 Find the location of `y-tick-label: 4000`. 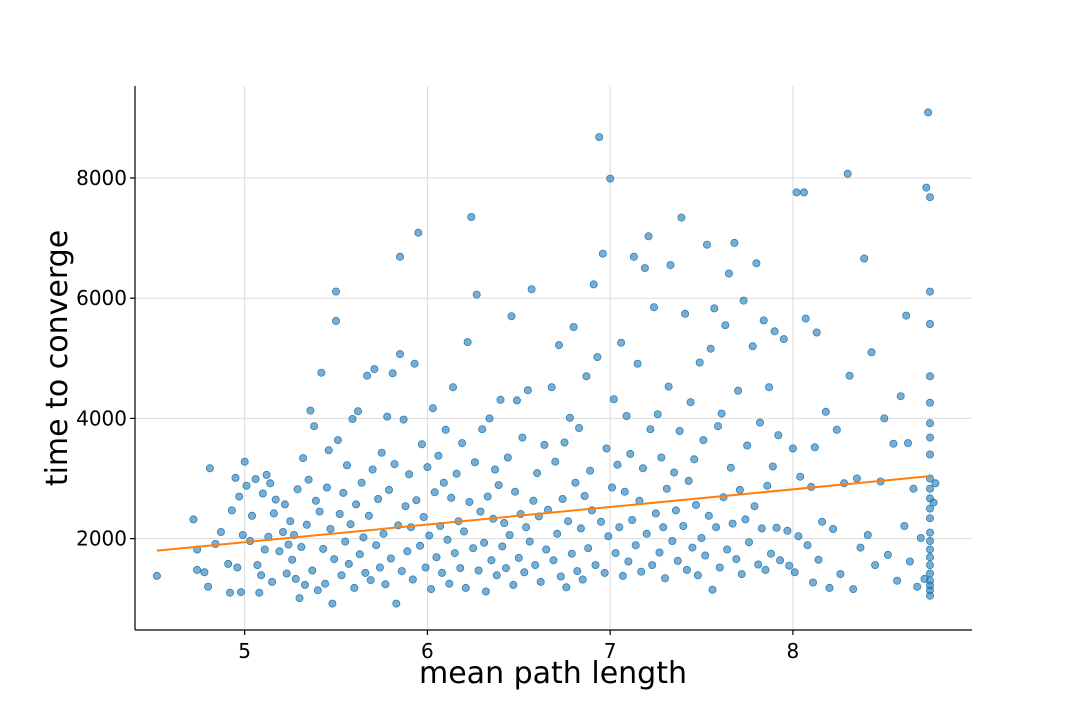

y-tick-label: 4000 is located at coordinates (101, 418).